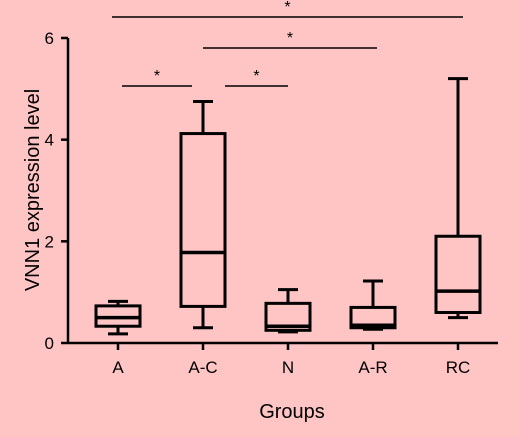 The width and height of the screenshot is (520, 437). I want to click on y-tick-label: 6, so click(49, 38).